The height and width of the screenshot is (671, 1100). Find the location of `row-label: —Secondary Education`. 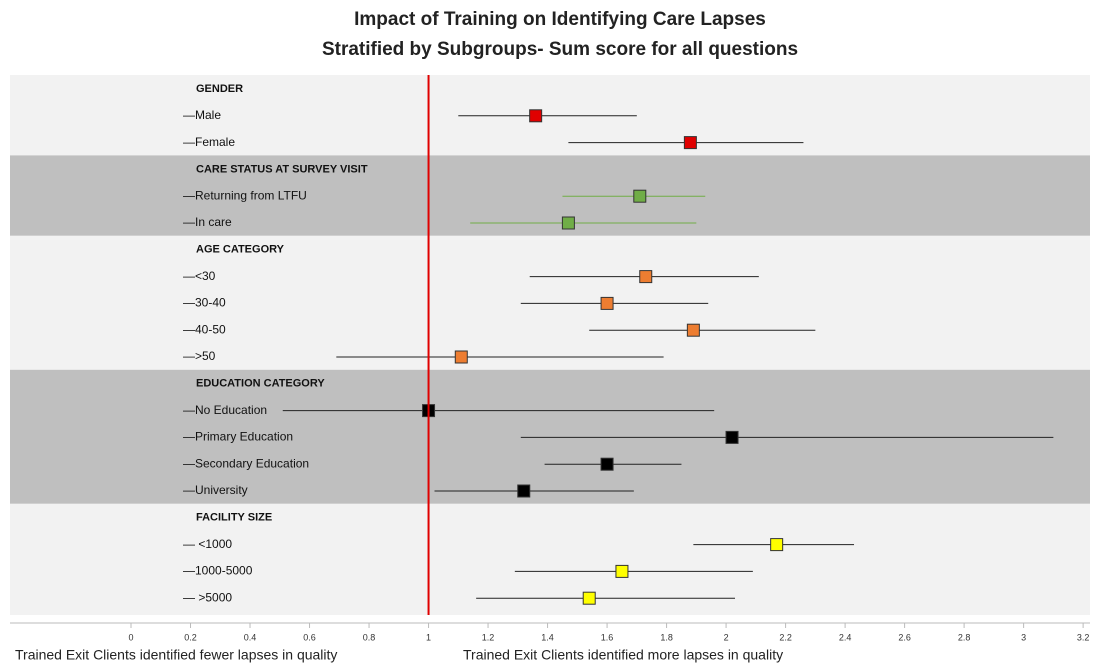

row-label: —Secondary Education is located at coordinates (246, 463).